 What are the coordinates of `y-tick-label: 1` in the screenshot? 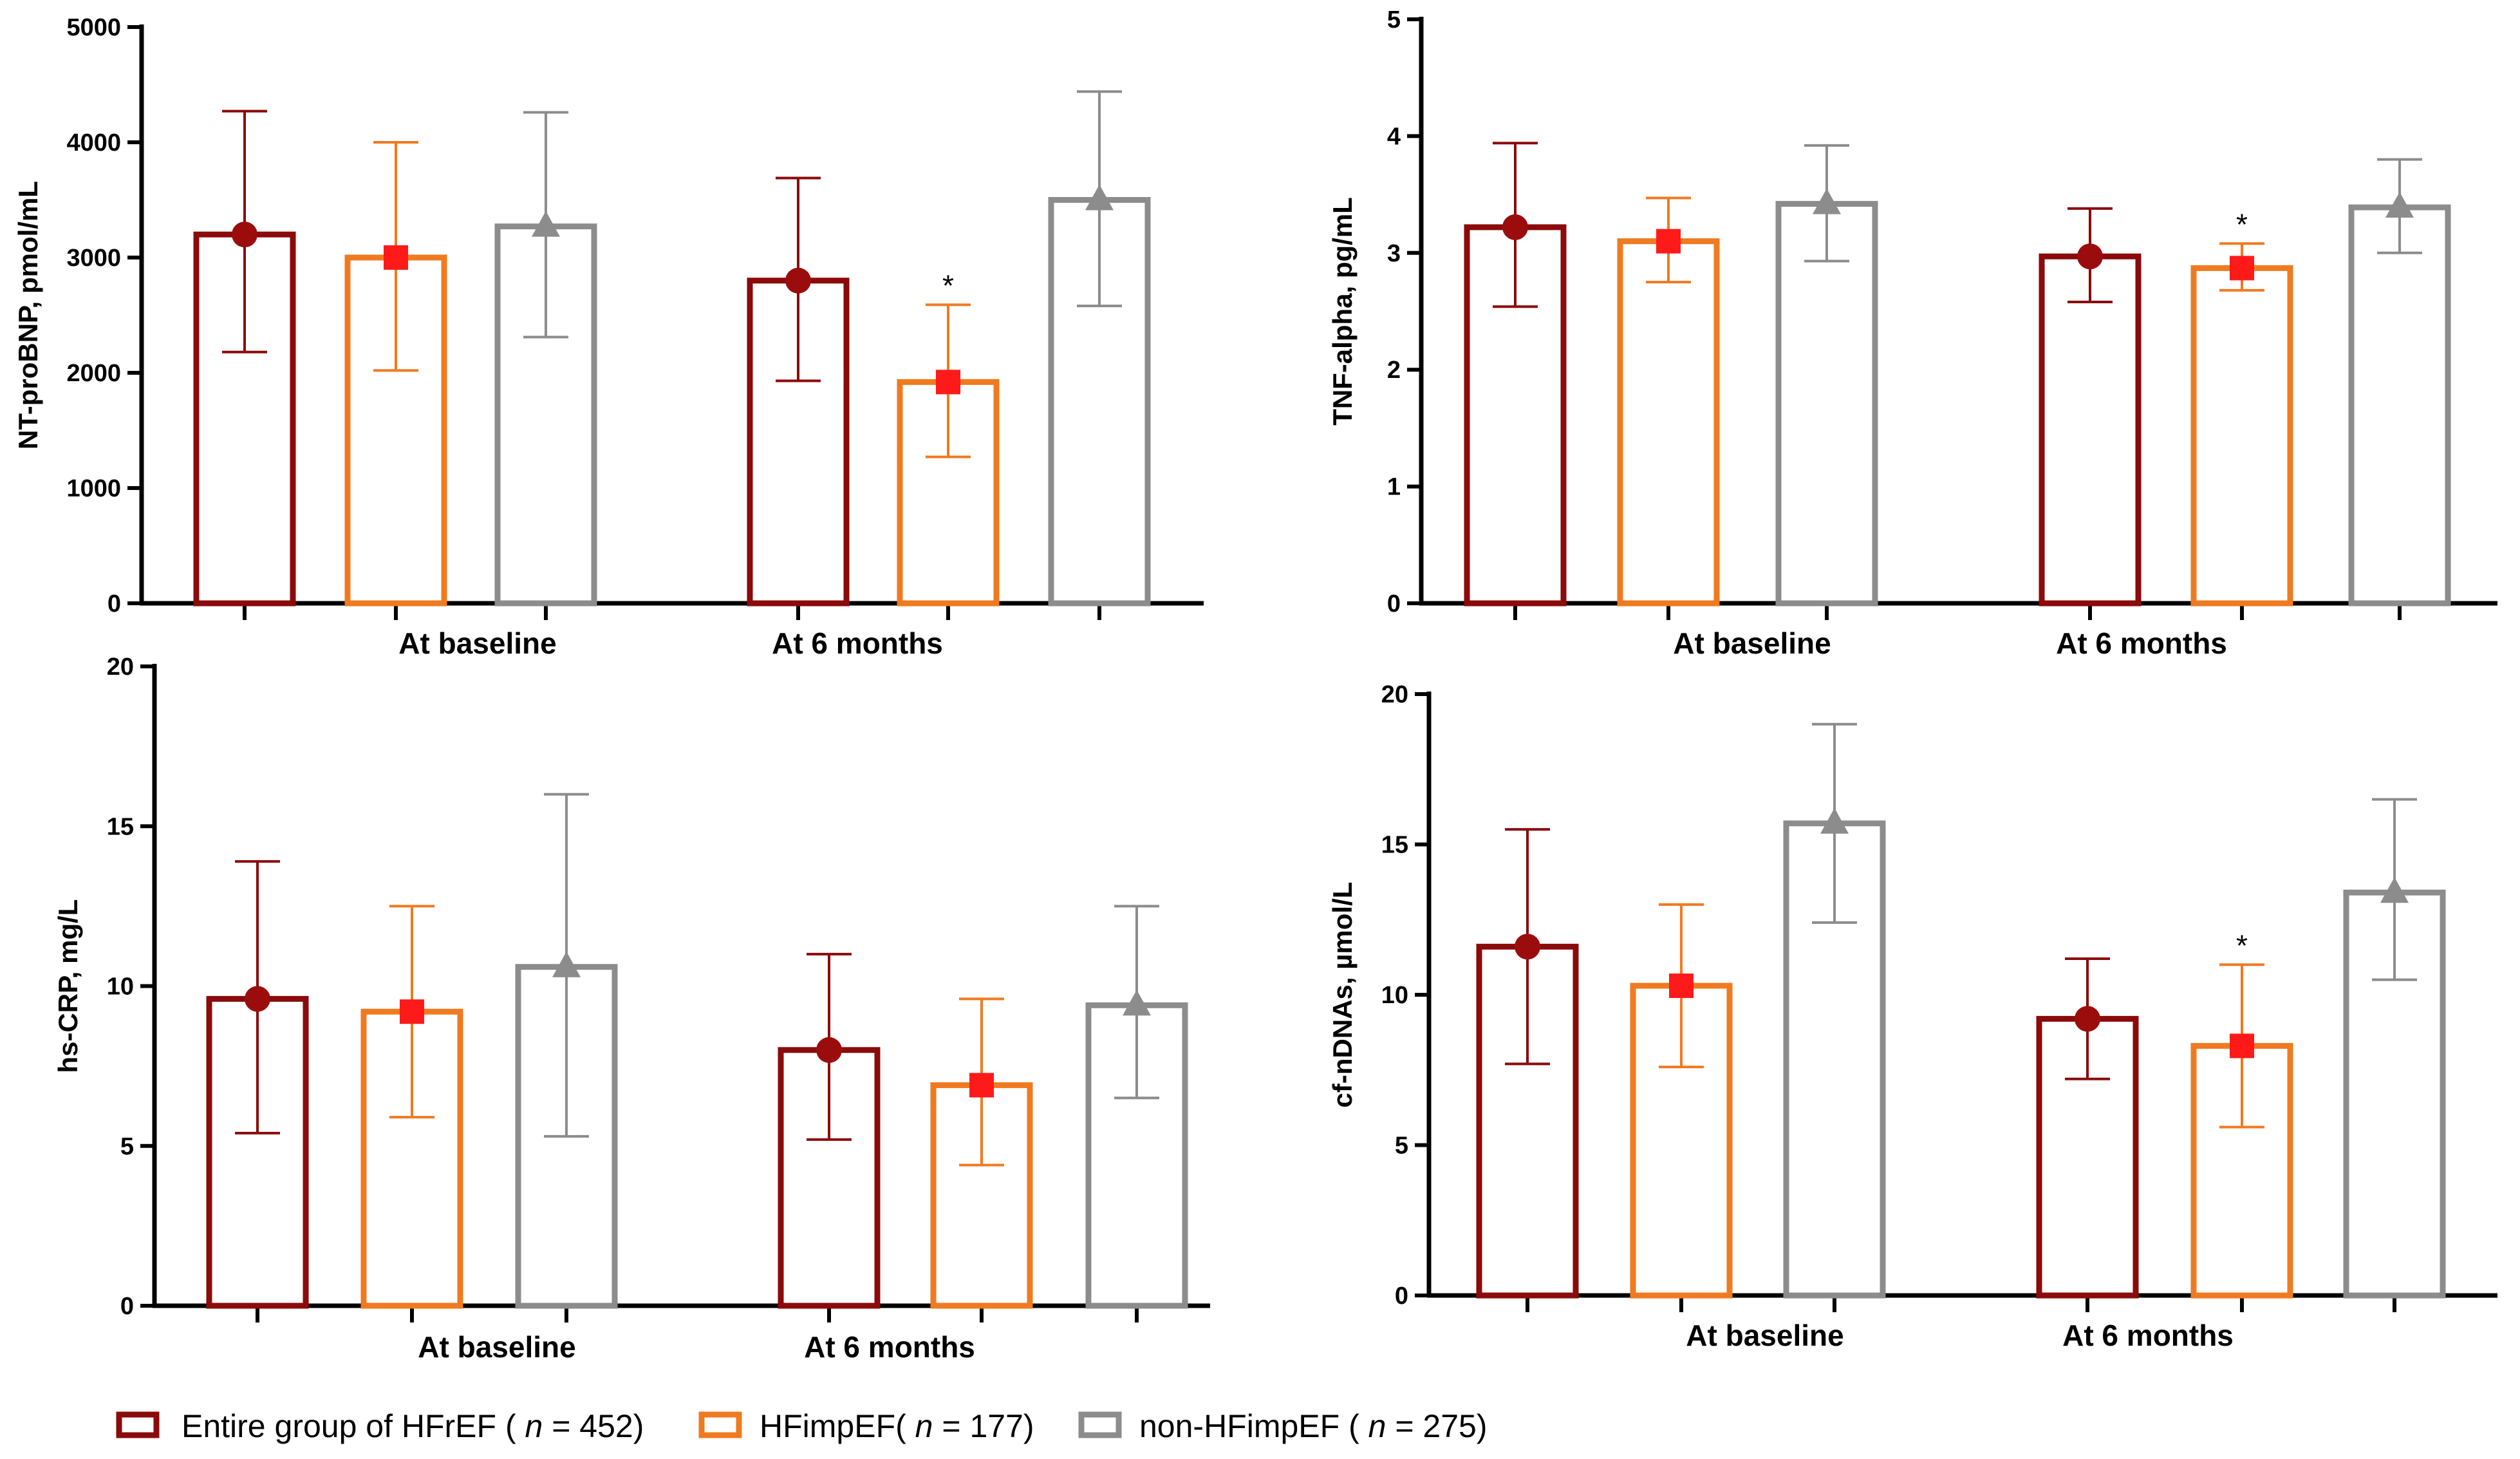 It's located at (1394, 487).